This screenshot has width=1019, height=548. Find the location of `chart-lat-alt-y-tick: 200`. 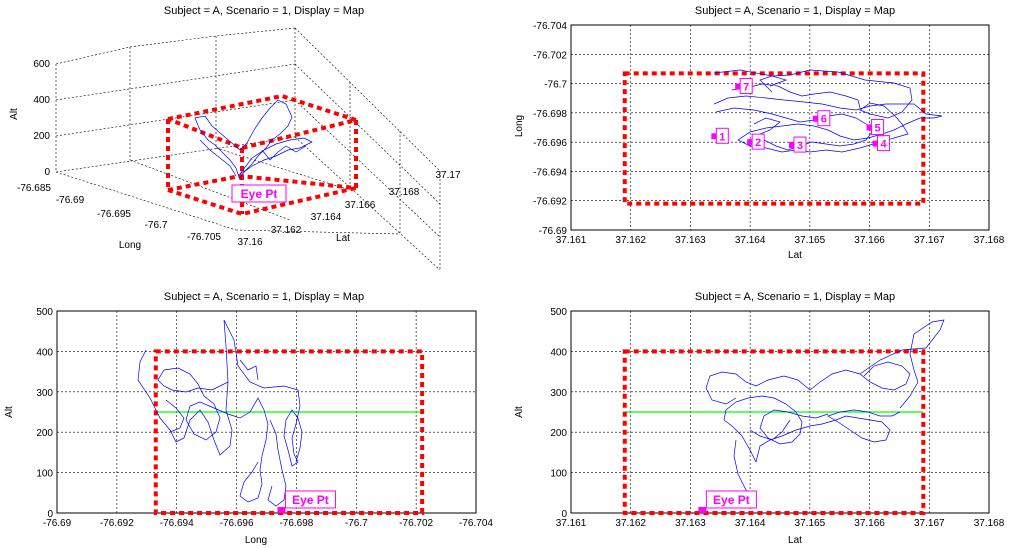

chart-lat-alt-y-tick: 200 is located at coordinates (558, 433).